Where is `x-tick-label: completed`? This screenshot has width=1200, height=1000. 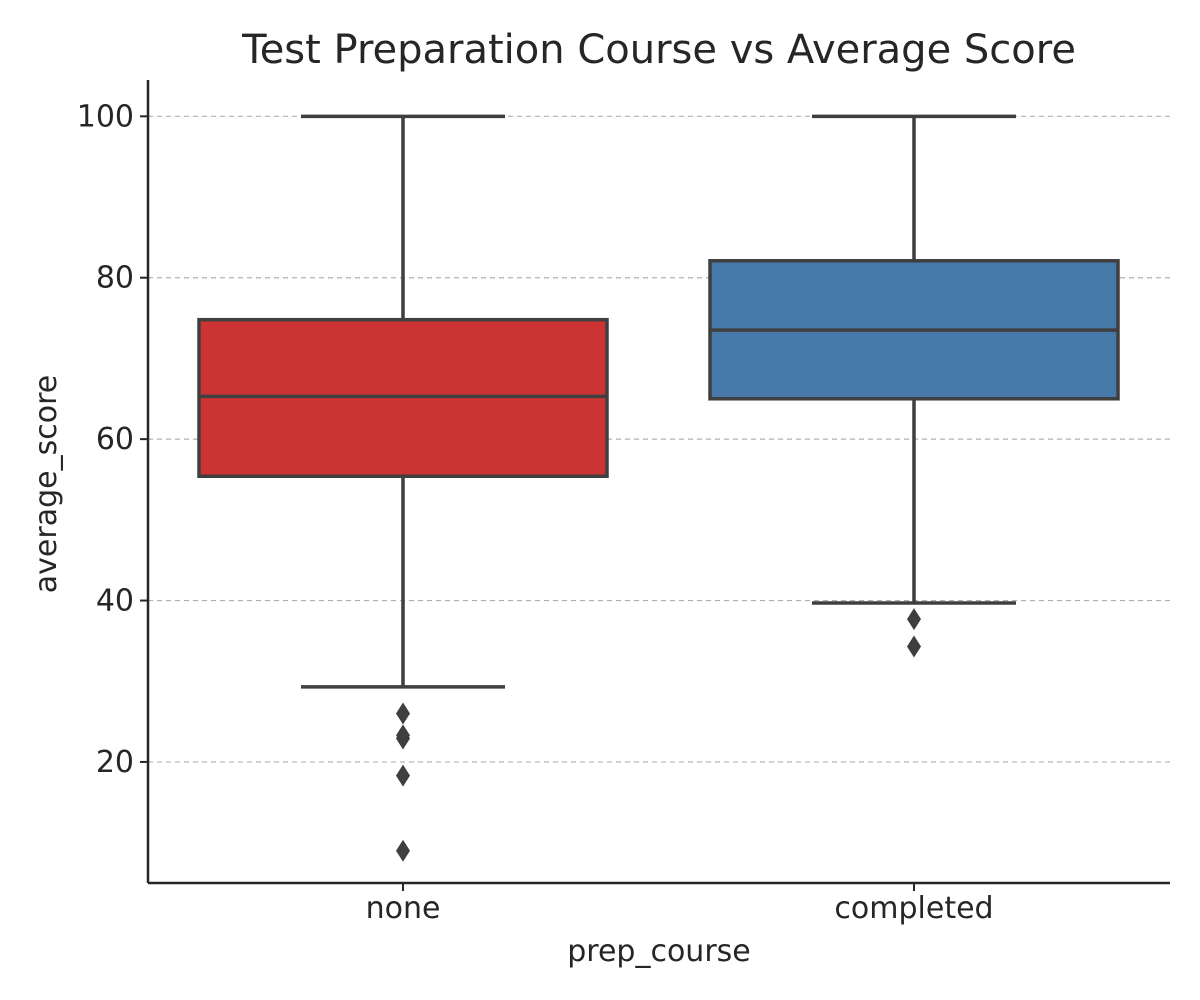
x-tick-label: completed is located at coordinates (913, 908).